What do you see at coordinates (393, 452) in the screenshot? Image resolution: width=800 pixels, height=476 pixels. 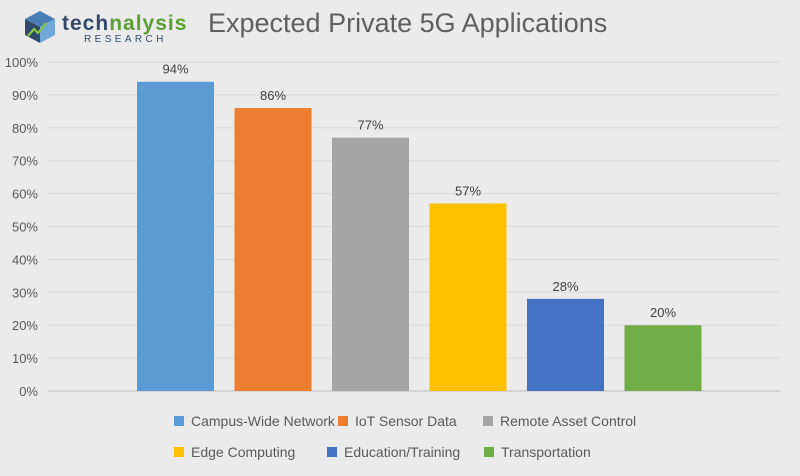 I see `legend-item-education-training: Education/Training` at bounding box center [393, 452].